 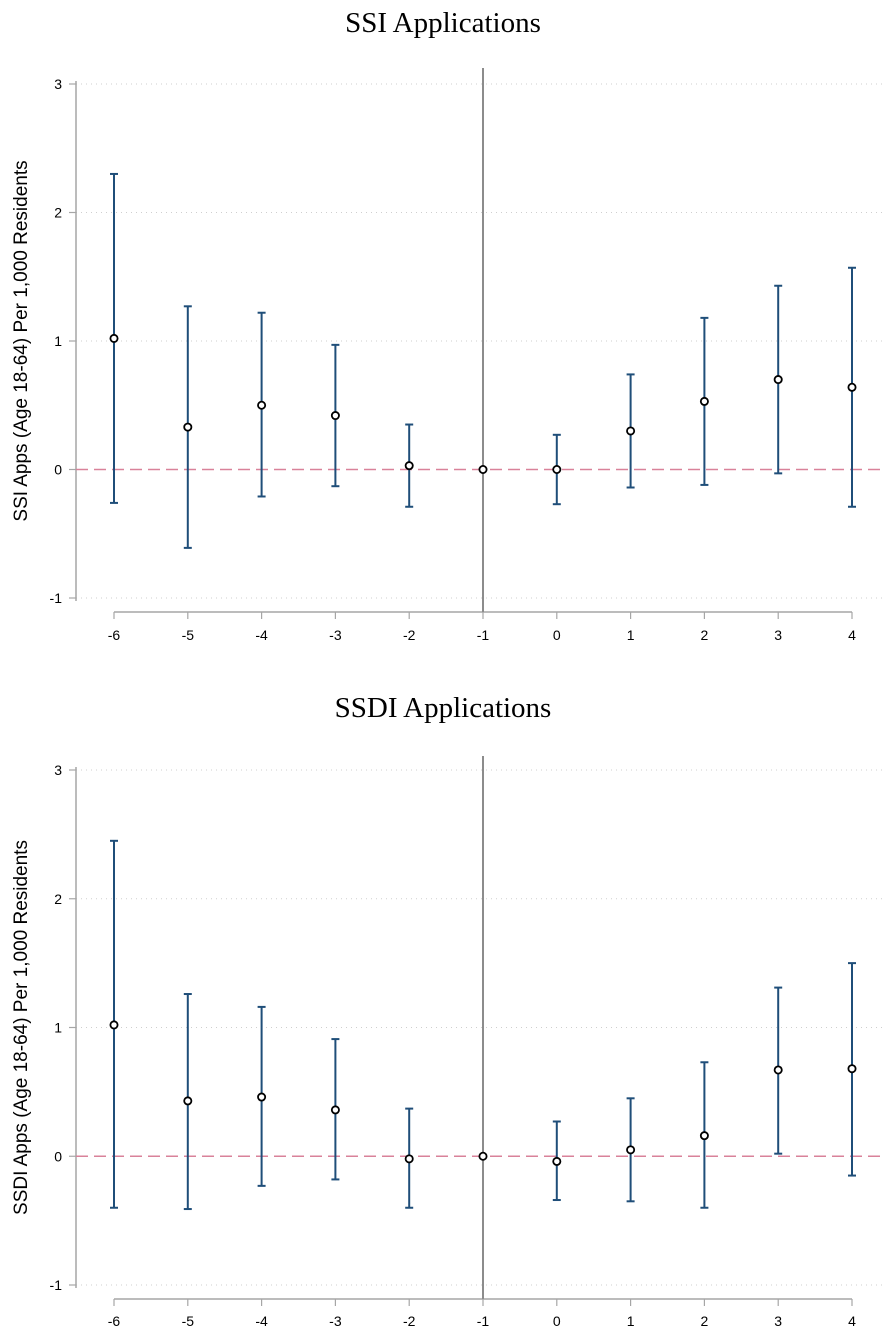 I want to click on y-axis-label: SSI Apps (Age 18-64) Per 1,000 Residents, so click(x=21, y=340).